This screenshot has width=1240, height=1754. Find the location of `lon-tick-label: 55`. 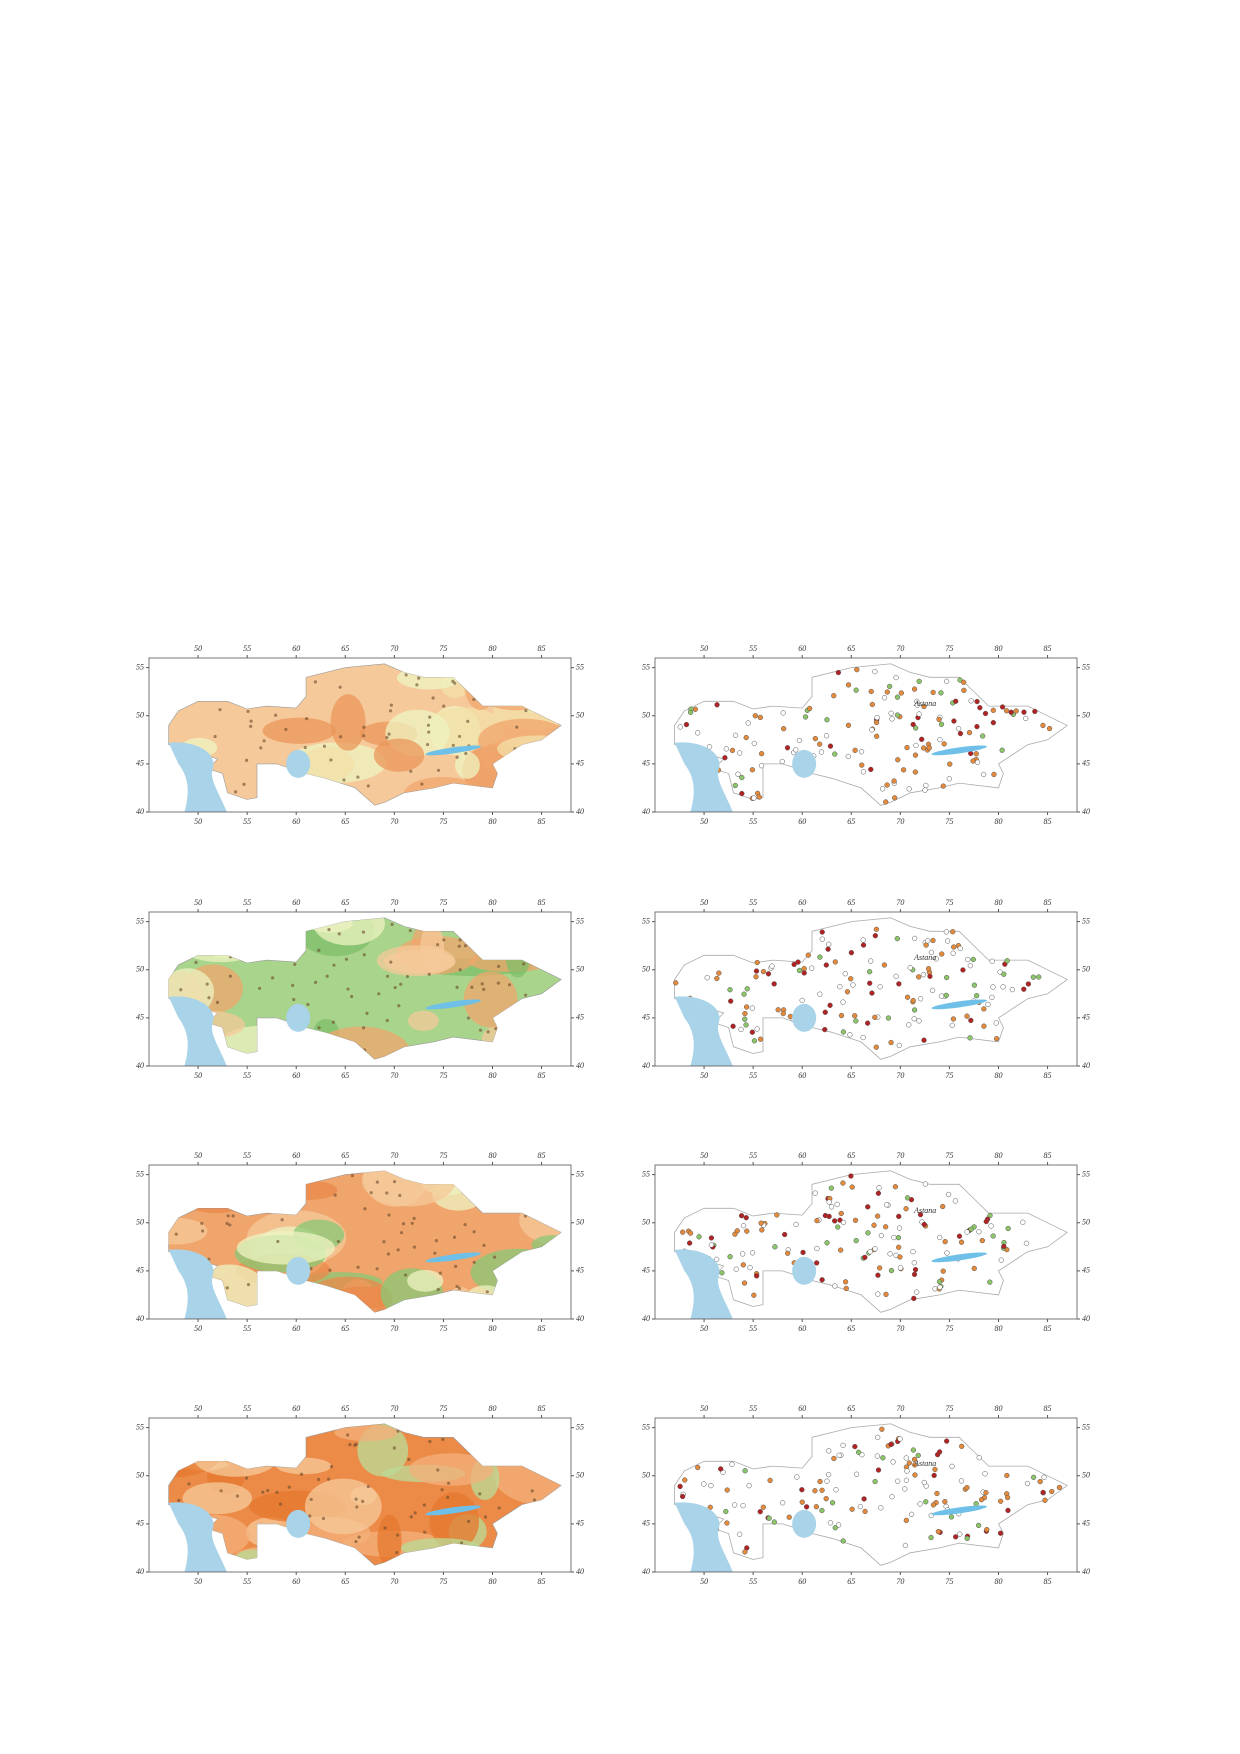

lon-tick-label: 55 is located at coordinates (247, 1075).